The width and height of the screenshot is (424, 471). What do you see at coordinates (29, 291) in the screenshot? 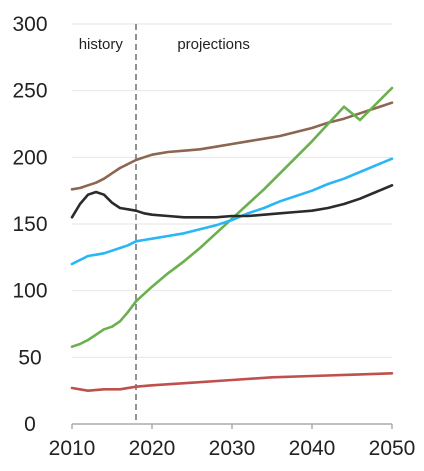
I see `y-tick-label: 100` at bounding box center [29, 291].